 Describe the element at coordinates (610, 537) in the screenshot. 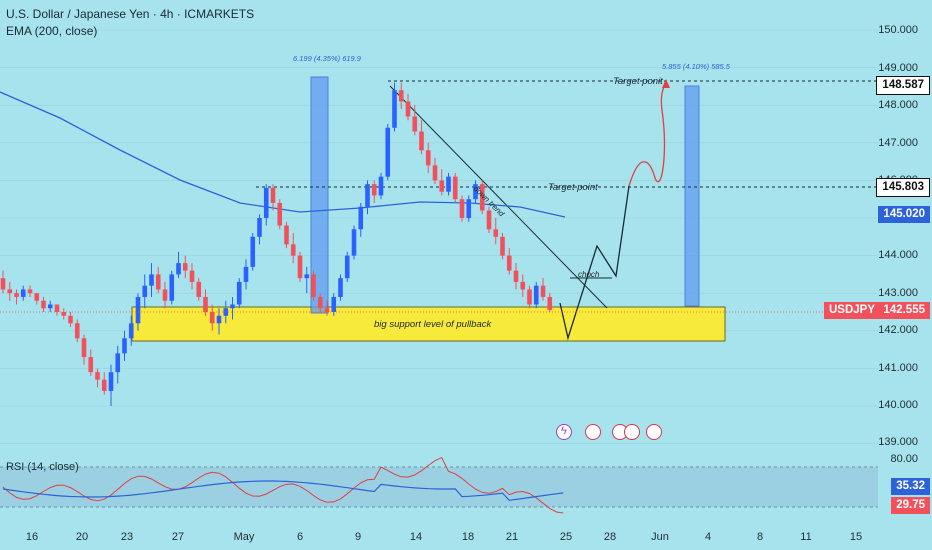

I see `time-tick: 28` at that location.